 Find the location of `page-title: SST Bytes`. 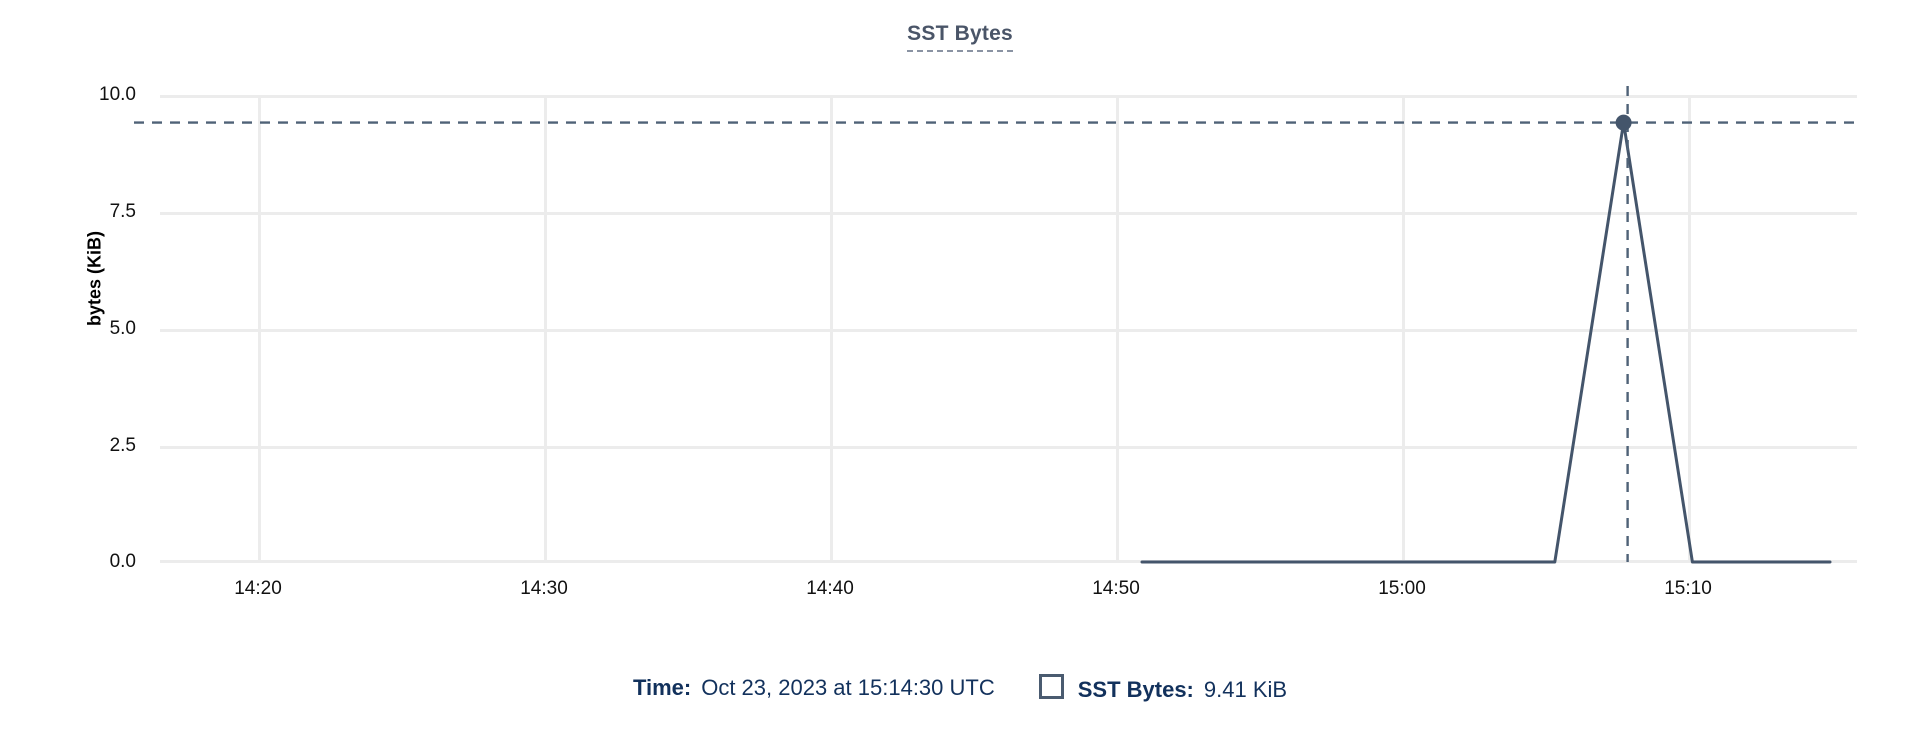

page-title: SST Bytes is located at coordinates (960, 37).